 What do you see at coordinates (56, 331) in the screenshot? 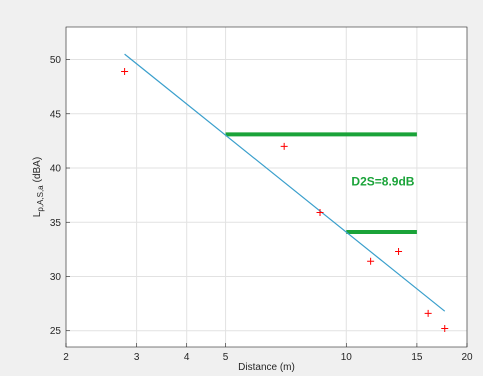
I see `y-tick-label: 25` at bounding box center [56, 331].